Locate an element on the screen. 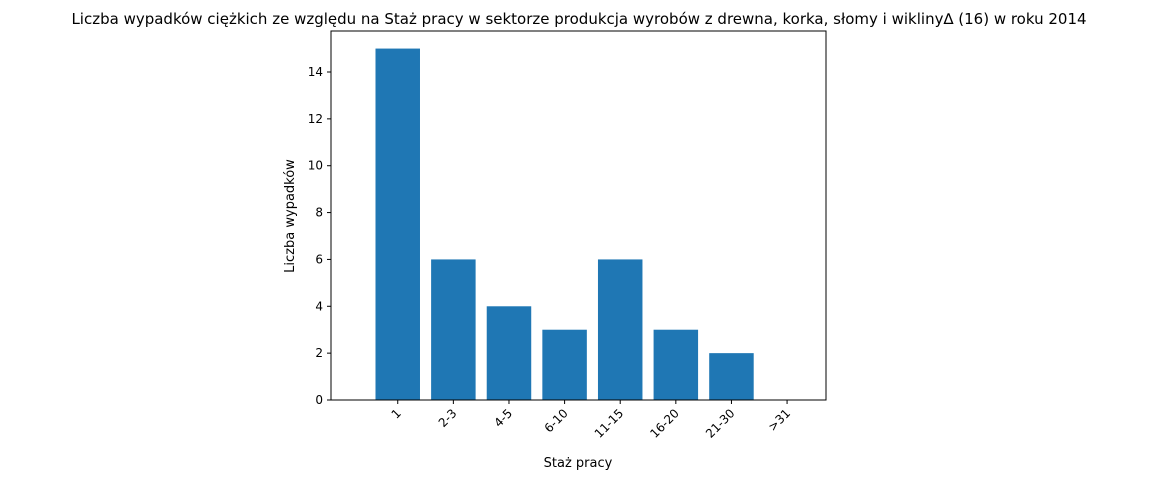  y-tick-label: 2 is located at coordinates (319, 353).